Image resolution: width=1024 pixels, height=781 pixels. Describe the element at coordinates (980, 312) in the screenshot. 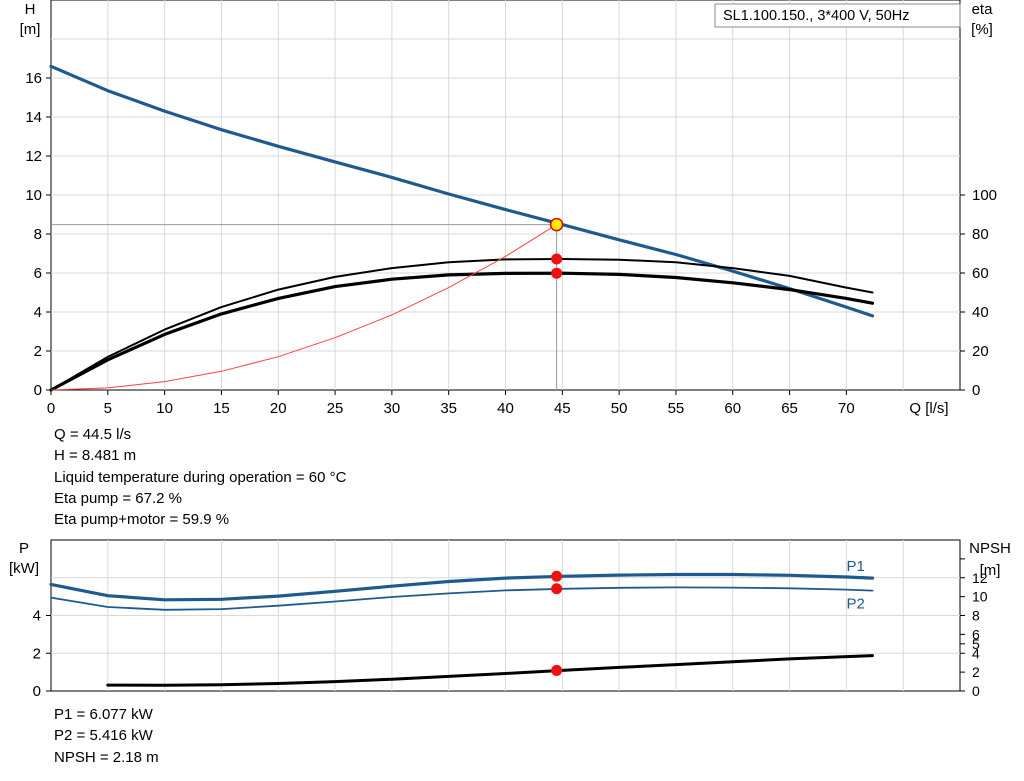

I see `y2-tick-label: 40` at that location.